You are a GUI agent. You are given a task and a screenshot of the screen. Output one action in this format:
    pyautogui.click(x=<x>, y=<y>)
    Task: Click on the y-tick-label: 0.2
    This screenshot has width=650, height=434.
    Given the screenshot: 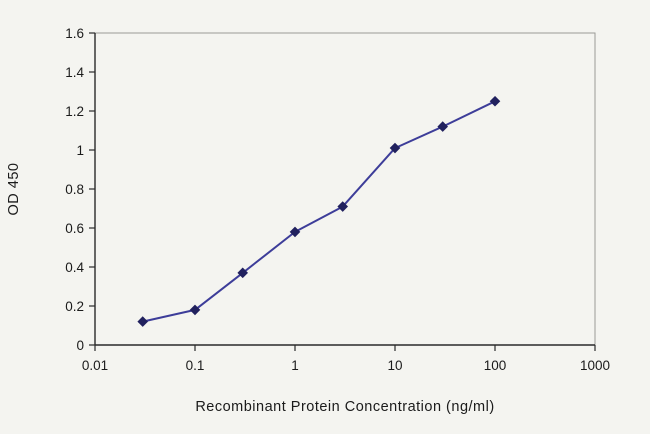 What is the action you would take?
    pyautogui.click(x=74, y=306)
    